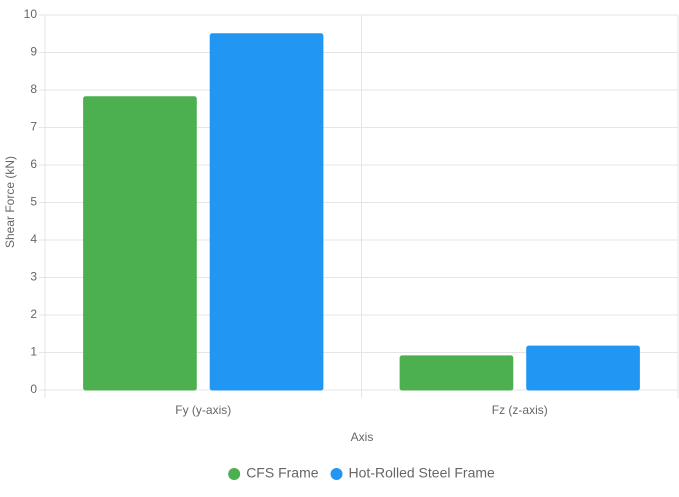 The width and height of the screenshot is (679, 497). I want to click on legend-label: Hot-Rolled Steel Frame, so click(422, 473).